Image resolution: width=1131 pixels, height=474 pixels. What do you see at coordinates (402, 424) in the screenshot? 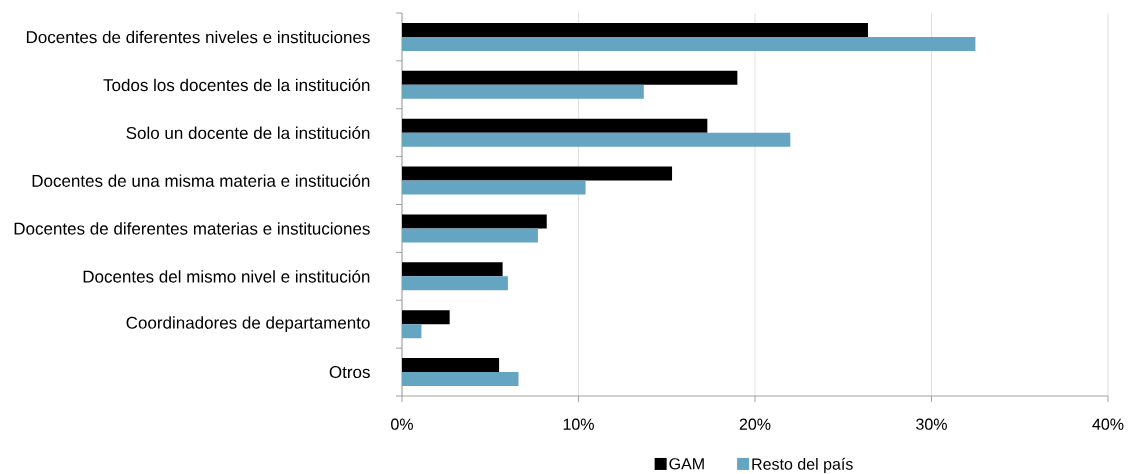
I see `x-tick-label: 0%` at bounding box center [402, 424].